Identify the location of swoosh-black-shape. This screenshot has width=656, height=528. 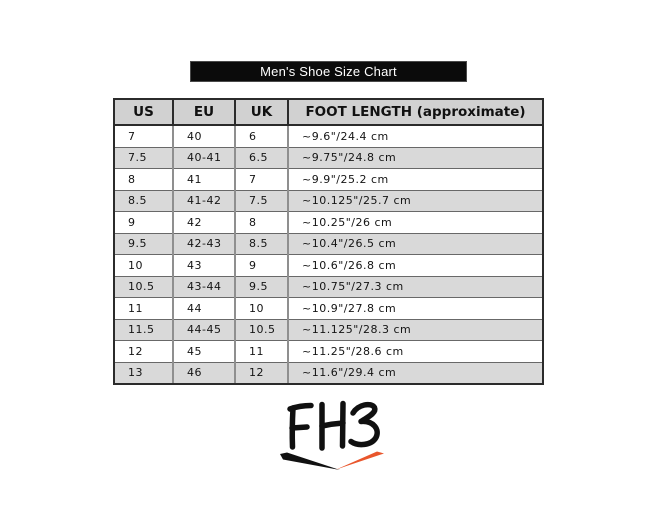
(310, 461).